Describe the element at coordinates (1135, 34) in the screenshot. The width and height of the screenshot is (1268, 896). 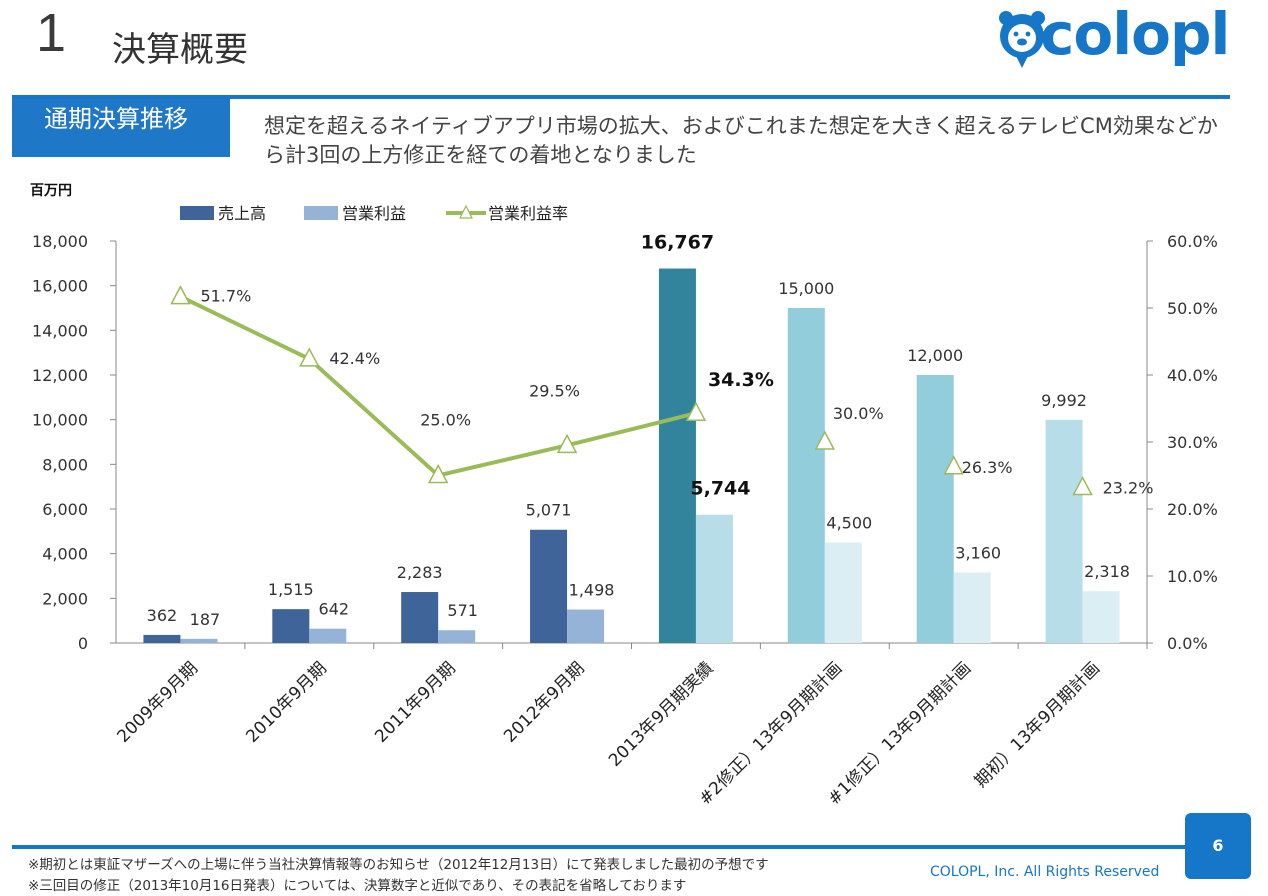
I see `logo-wordmark: colopl` at that location.